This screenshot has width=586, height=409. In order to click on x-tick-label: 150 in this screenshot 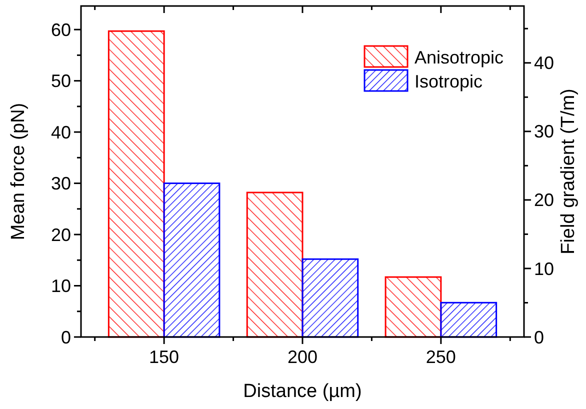, I will do `click(164, 357)`.